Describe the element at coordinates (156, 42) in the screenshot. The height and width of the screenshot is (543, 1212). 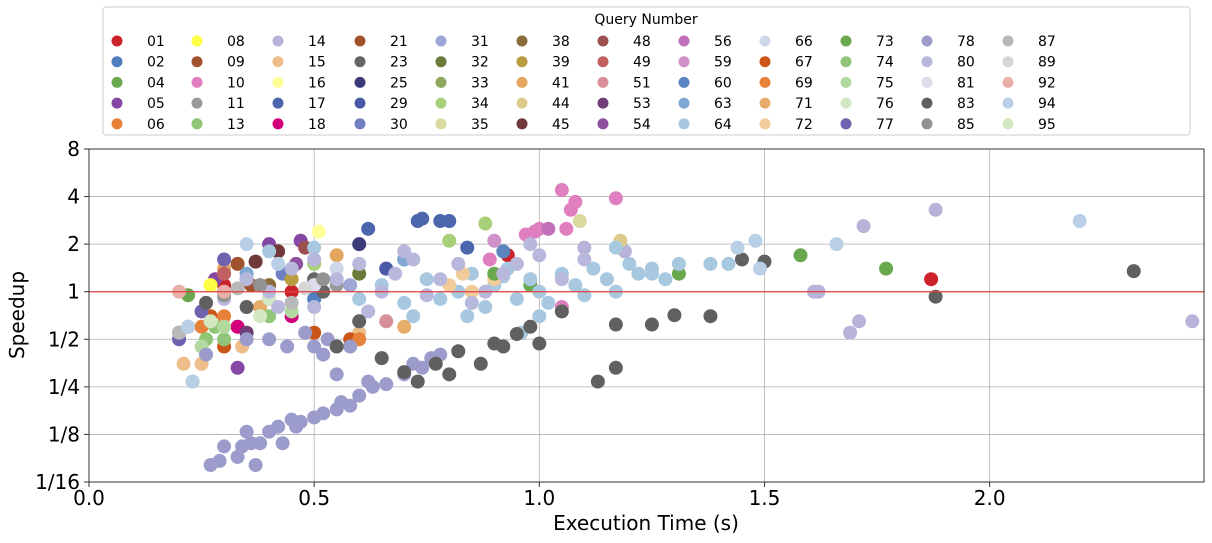
I see `legend-label-01: 01` at that location.